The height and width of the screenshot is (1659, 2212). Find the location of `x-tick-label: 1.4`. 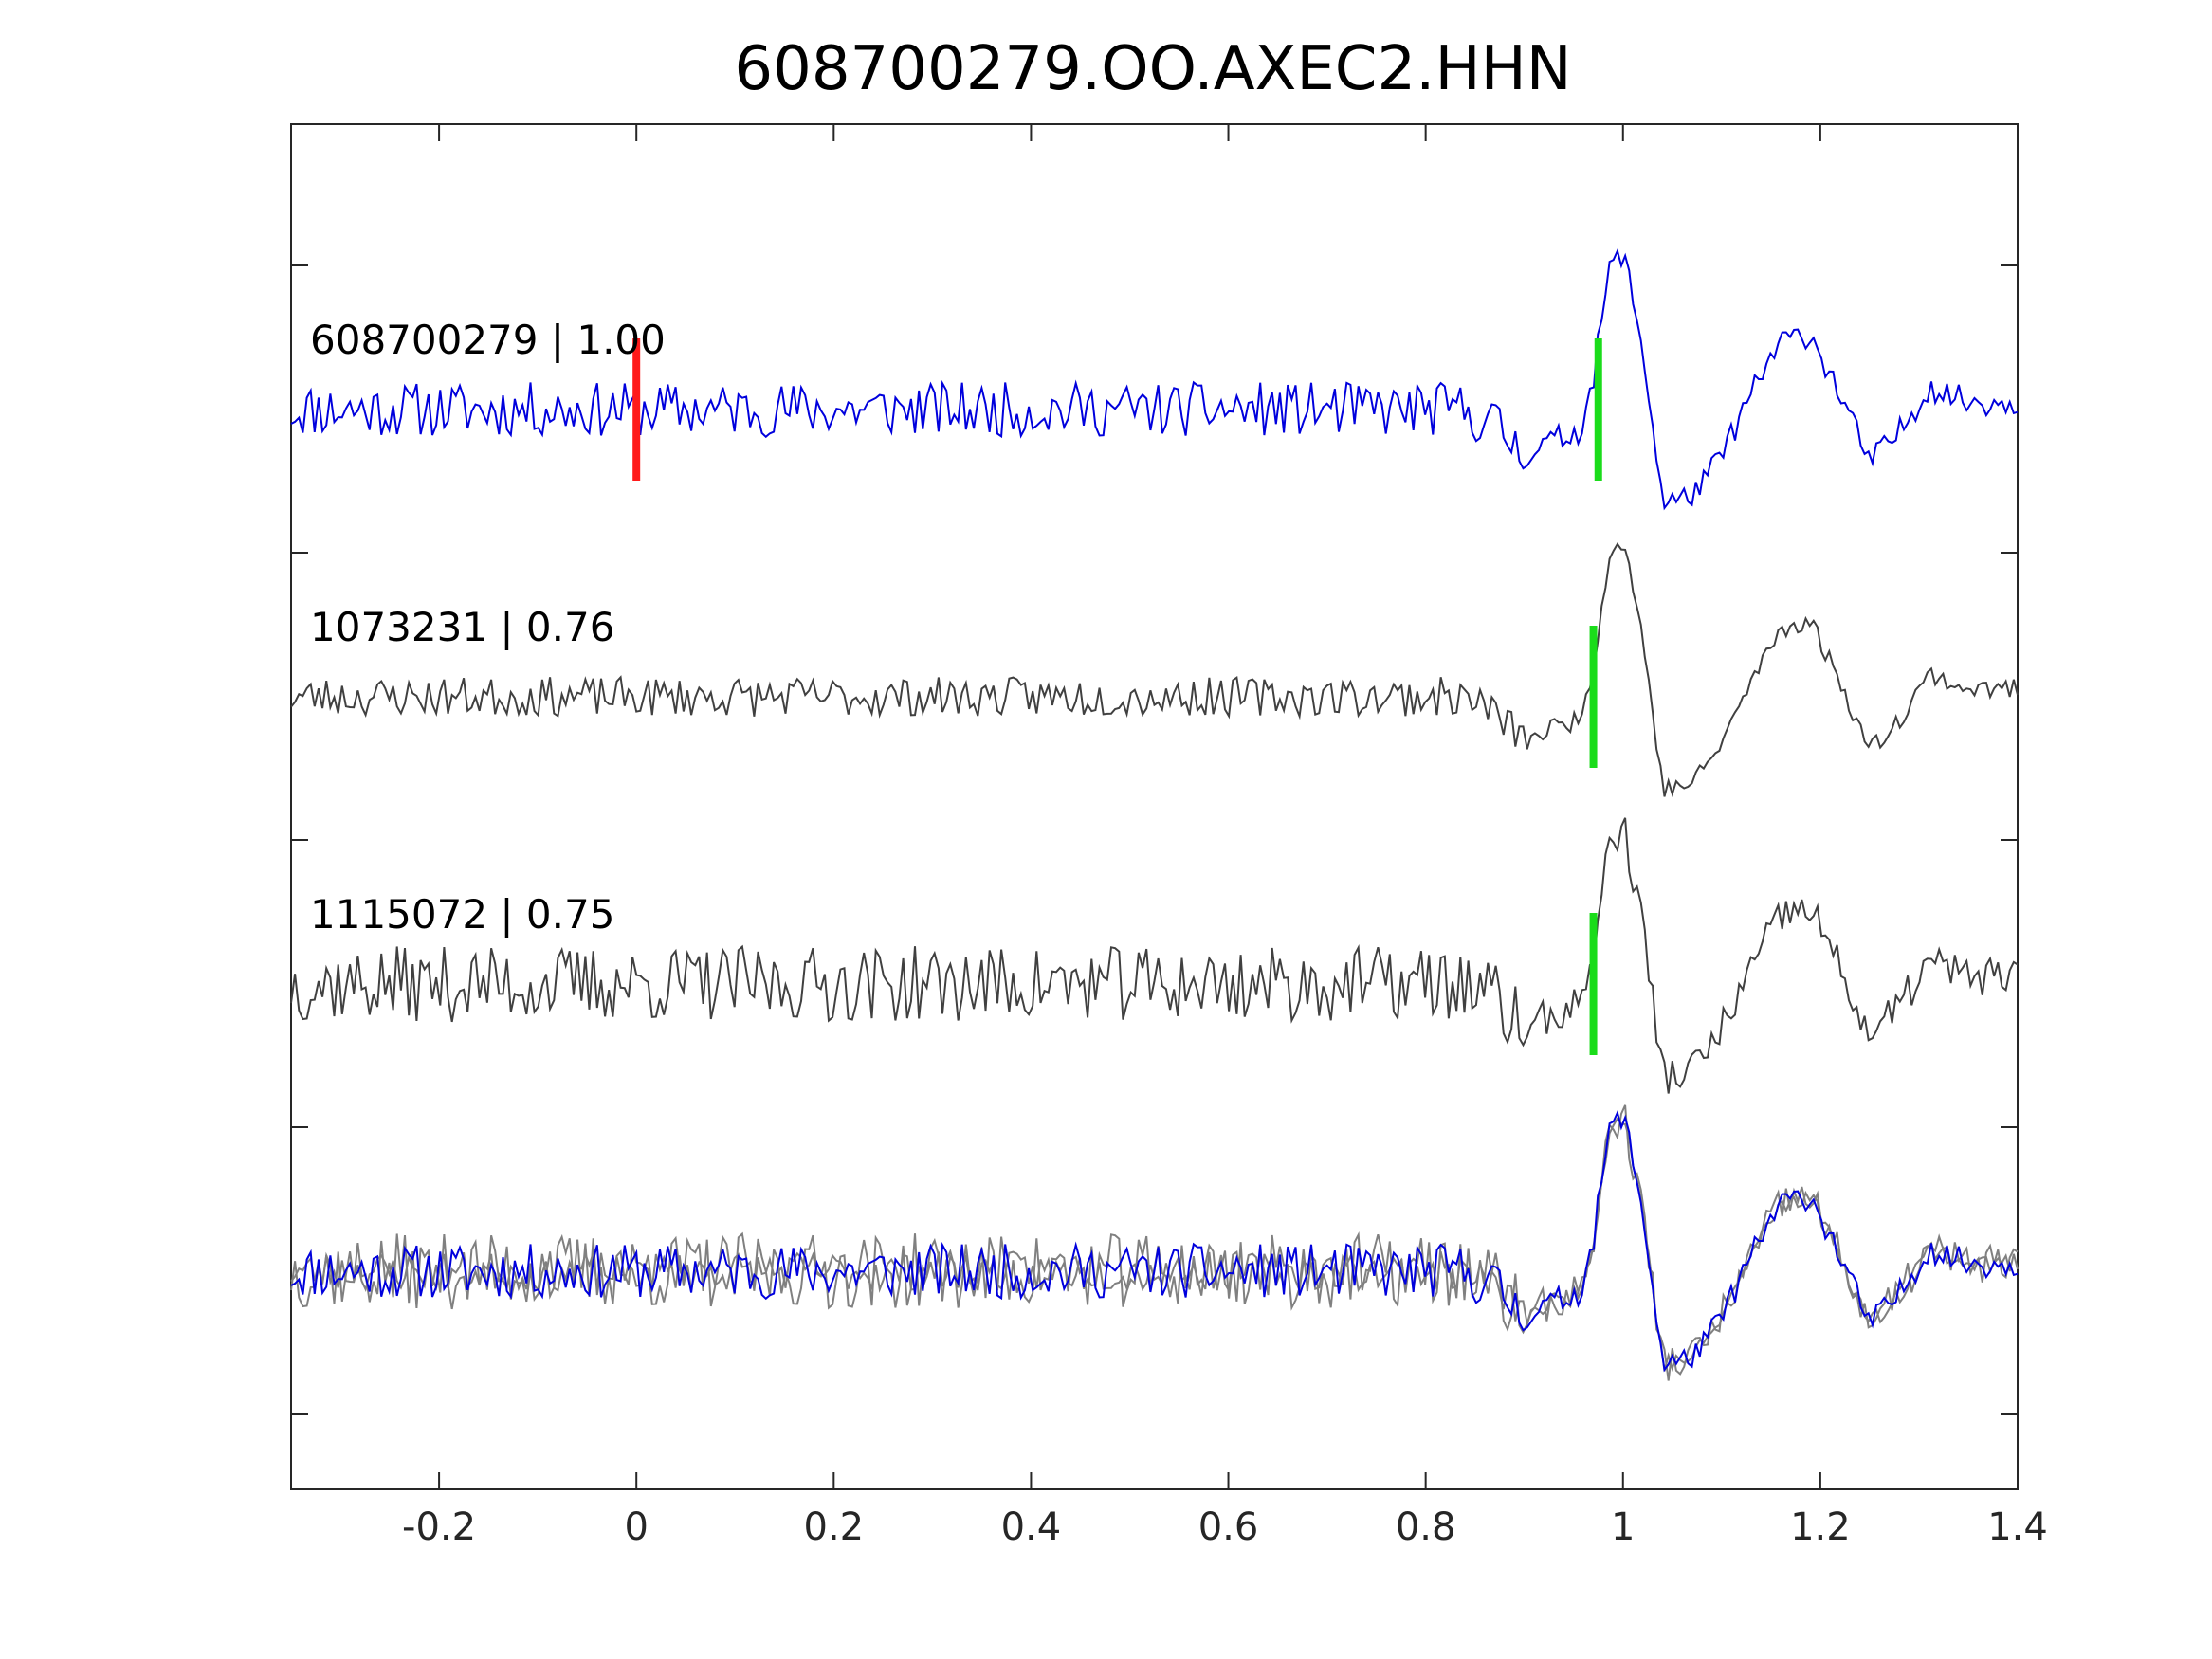

x-tick-label: 1.4 is located at coordinates (2017, 1527).